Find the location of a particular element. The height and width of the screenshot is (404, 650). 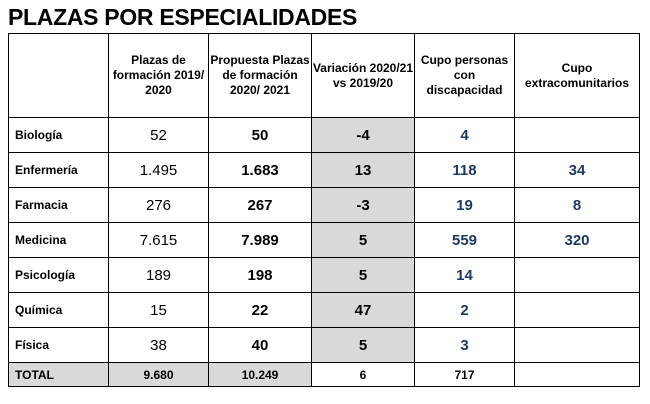

table-row: Química 15 22 47 2 is located at coordinates (324, 310).